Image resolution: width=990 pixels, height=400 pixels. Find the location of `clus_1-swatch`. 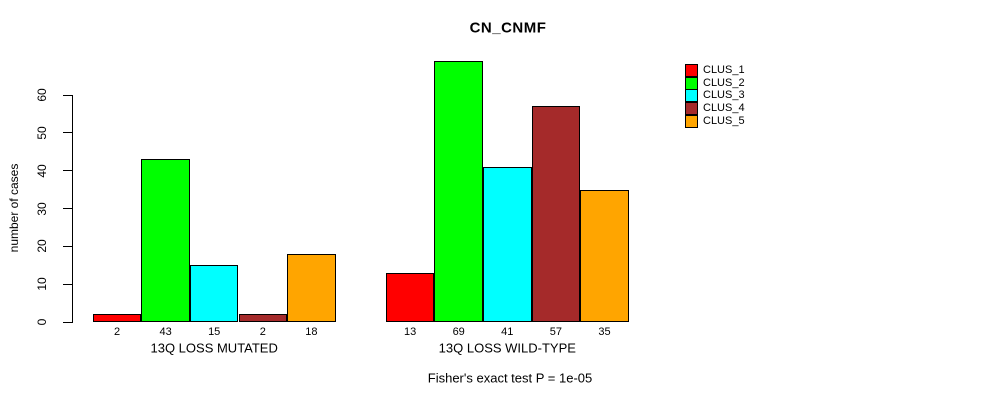

clus_1-swatch is located at coordinates (691, 70).